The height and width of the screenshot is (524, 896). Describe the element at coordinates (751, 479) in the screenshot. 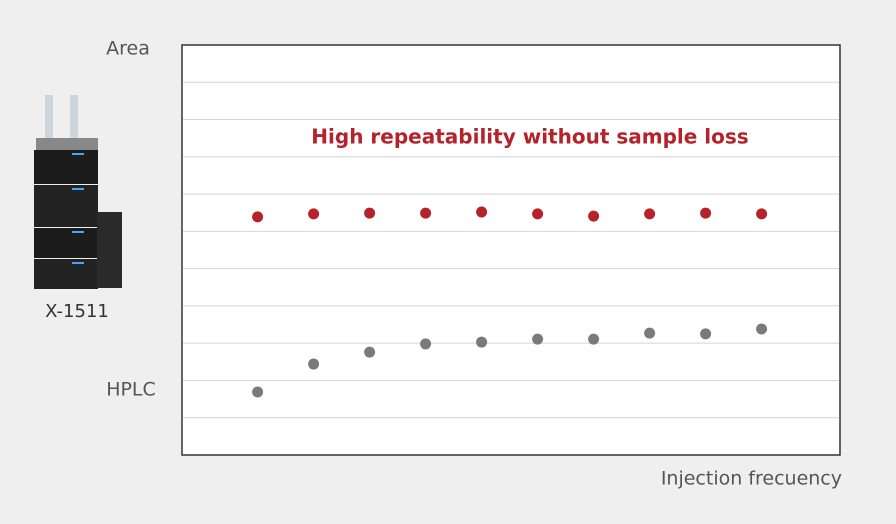

I see `x-axis-label: Injection frecuency` at that location.